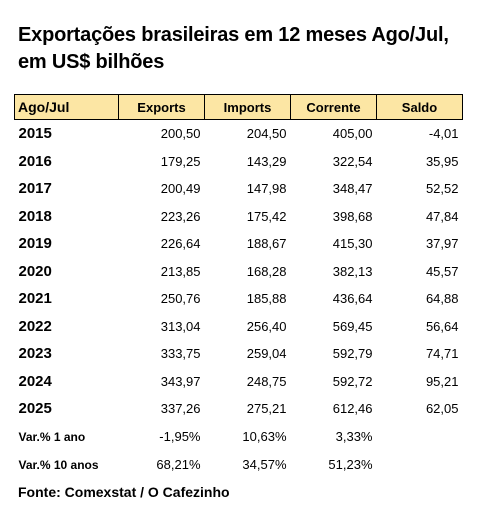 The height and width of the screenshot is (513, 487). I want to click on cell-imports: 259,04, so click(266, 354).